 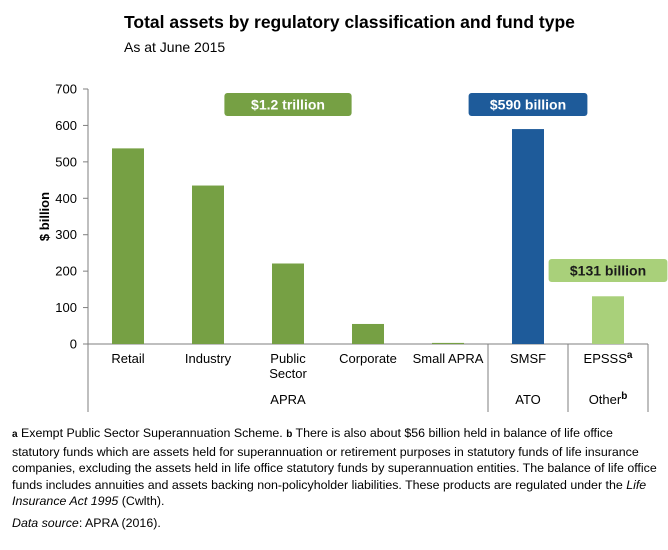 I want to click on callout-label: $1.2 trillion, so click(x=288, y=105).